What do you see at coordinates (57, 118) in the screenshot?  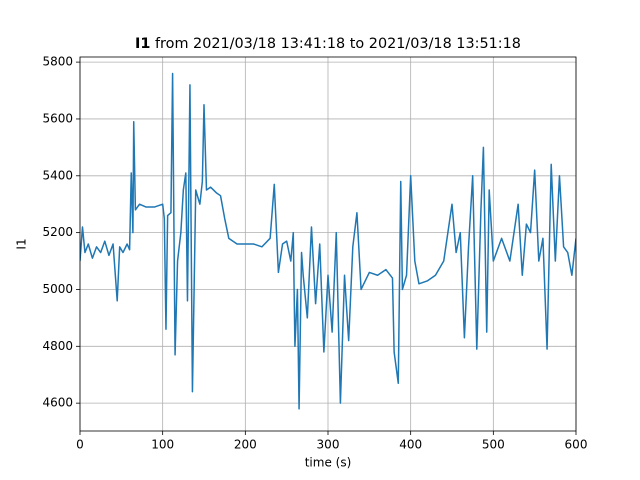 I see `y-tick-label: 5600` at bounding box center [57, 118].